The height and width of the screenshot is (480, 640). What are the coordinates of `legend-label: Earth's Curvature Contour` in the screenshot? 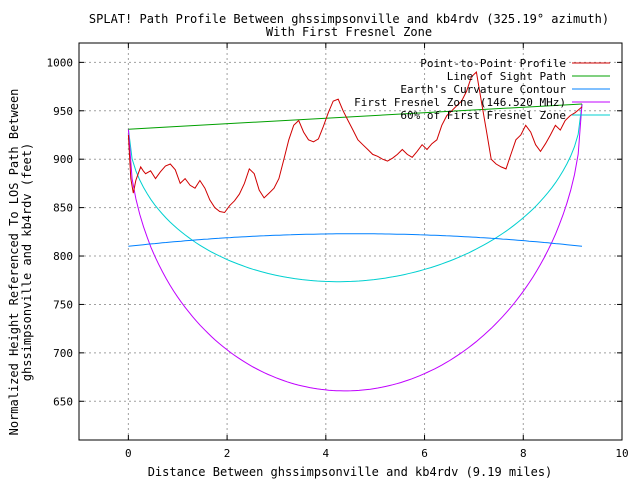 It's located at (483, 89).